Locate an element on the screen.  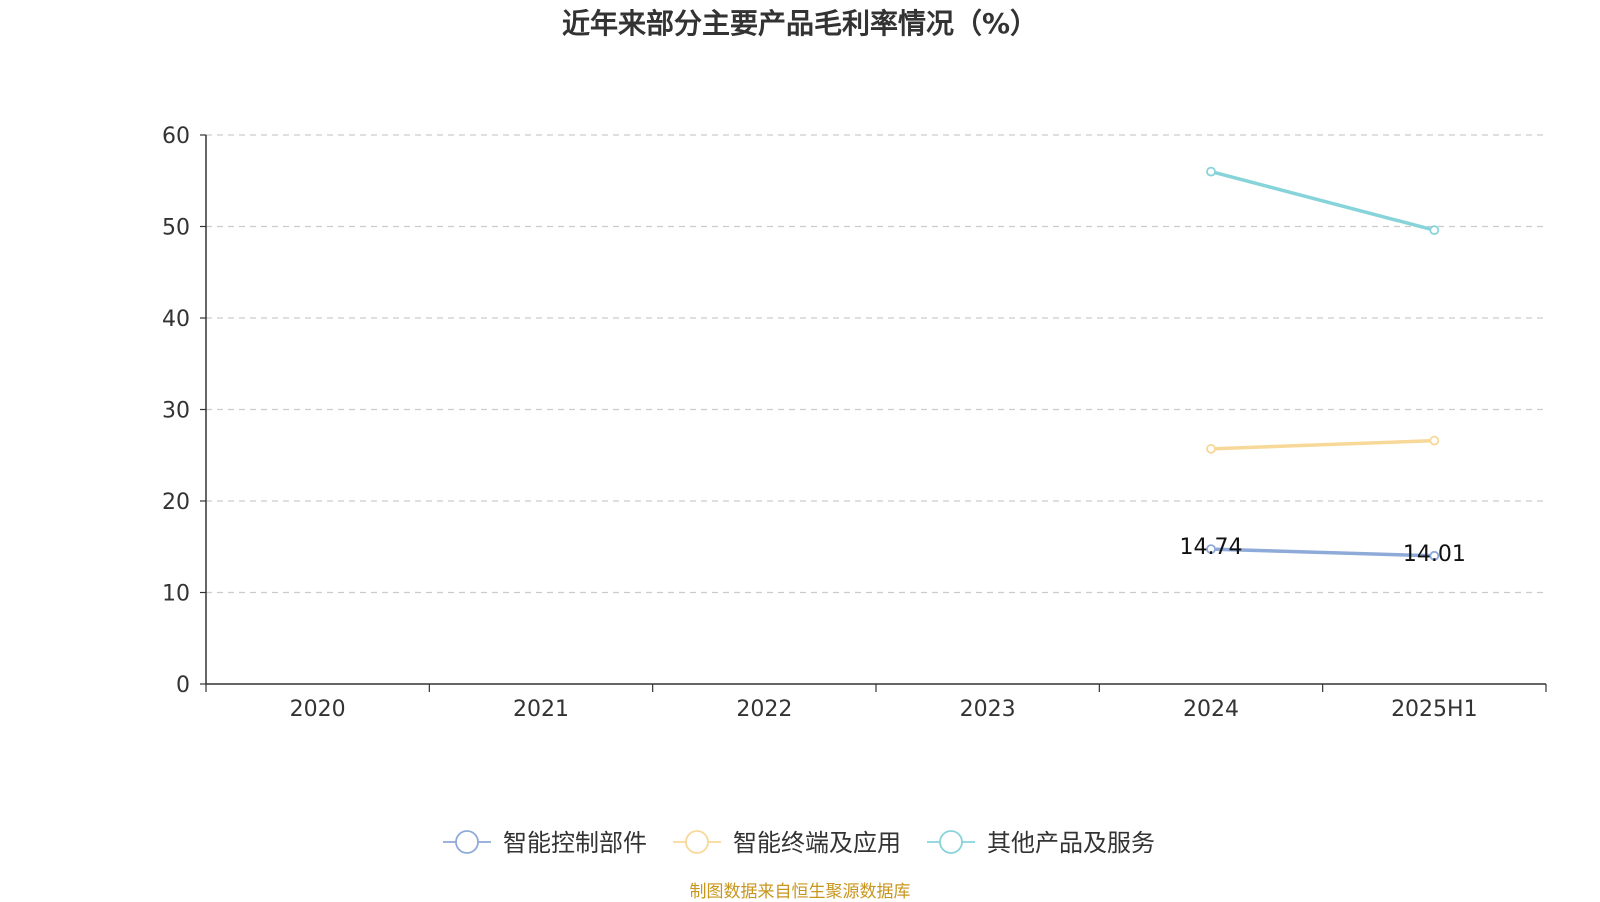
x-tick-label: 2025H1 is located at coordinates (1434, 709).